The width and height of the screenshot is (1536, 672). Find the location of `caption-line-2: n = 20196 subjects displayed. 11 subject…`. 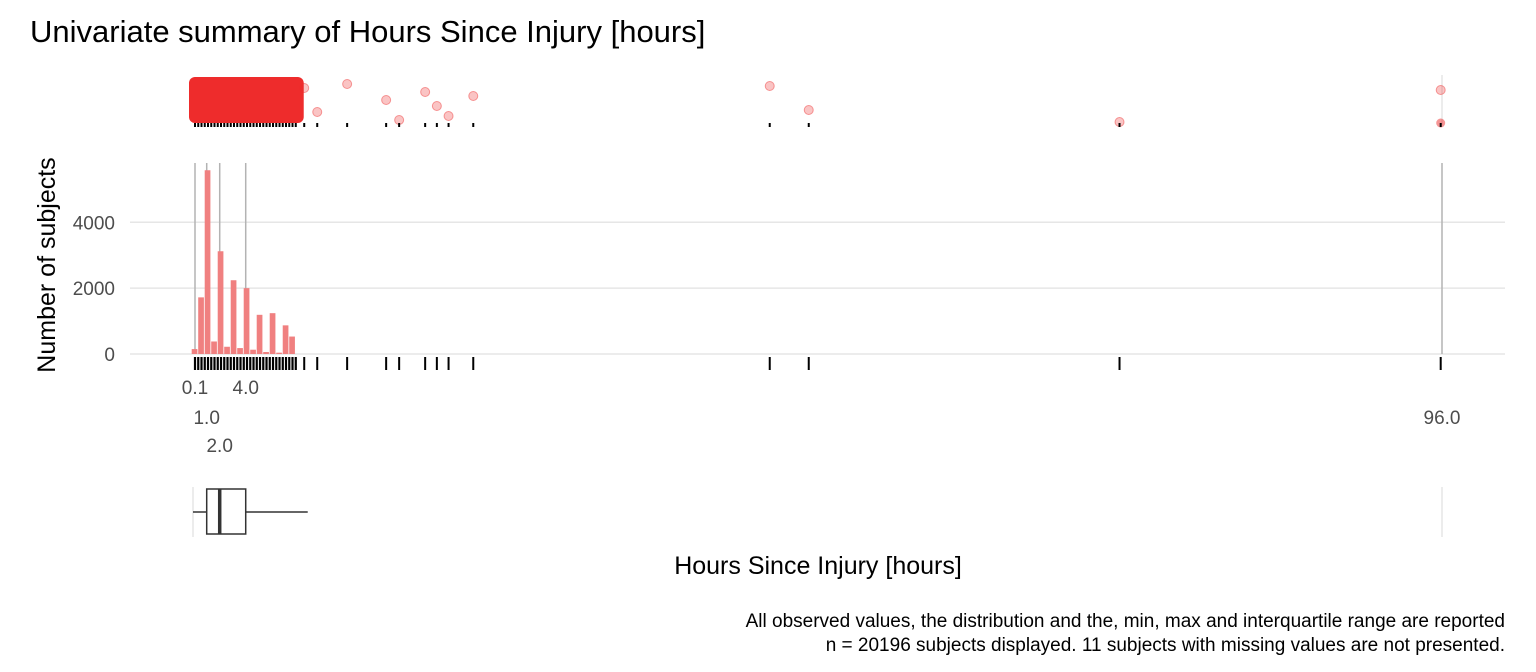

caption-line-2: n = 20196 subjects displayed. 11 subject… is located at coordinates (1165, 645).